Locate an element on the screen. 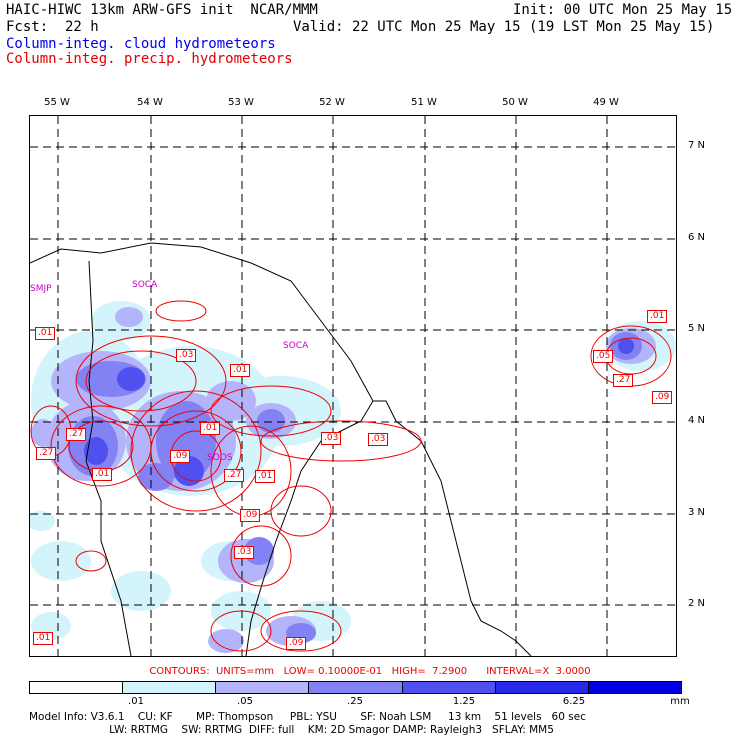 The image size is (740, 740). lat-label: 3 N is located at coordinates (697, 512).